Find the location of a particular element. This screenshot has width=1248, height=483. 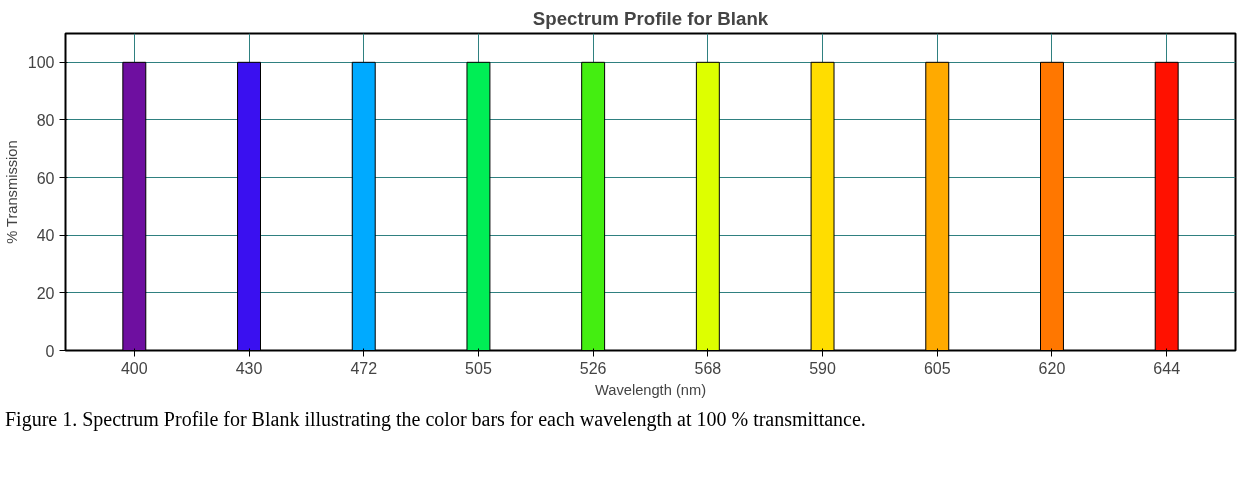

chart-title: Spectrum Profile for Blank is located at coordinates (650, 18).